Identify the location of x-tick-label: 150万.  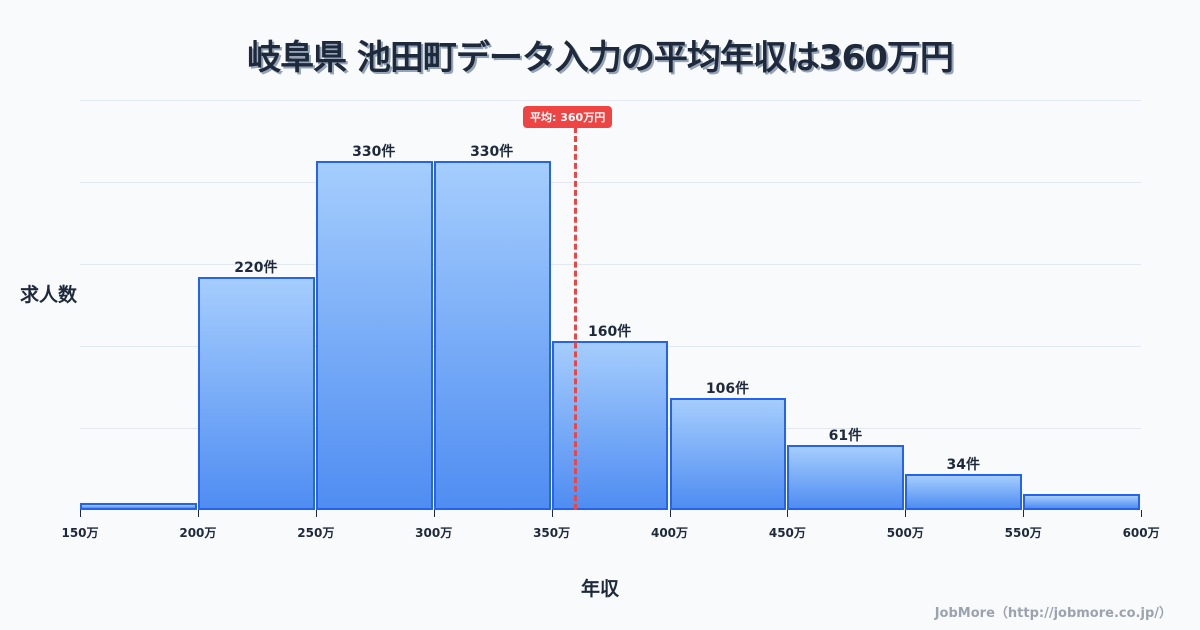
(80, 533).